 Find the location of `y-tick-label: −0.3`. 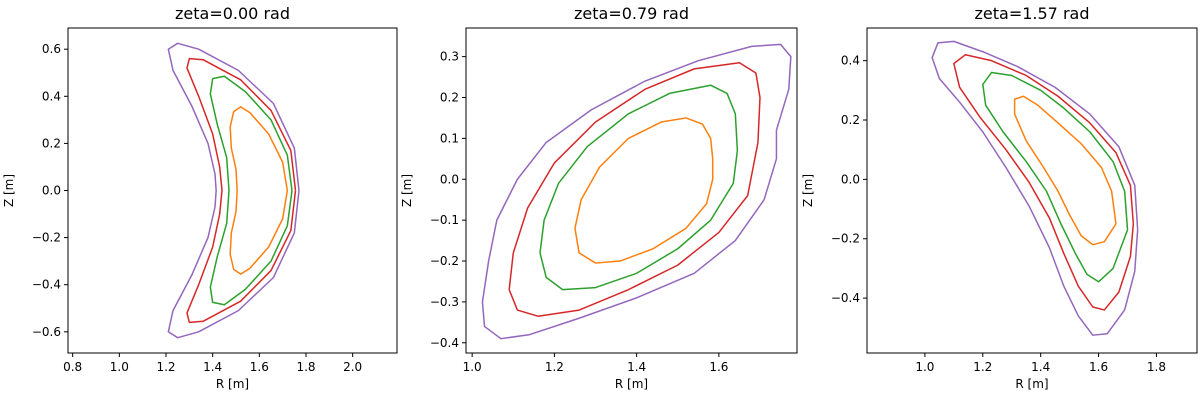

y-tick-label: −0.3 is located at coordinates (444, 302).